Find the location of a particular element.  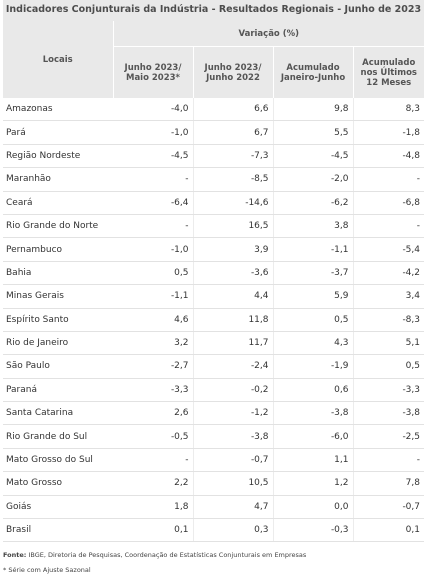

table-row: Rio de Janeiro 3,2 11,7 4,3 5,1 is located at coordinates (213, 343).